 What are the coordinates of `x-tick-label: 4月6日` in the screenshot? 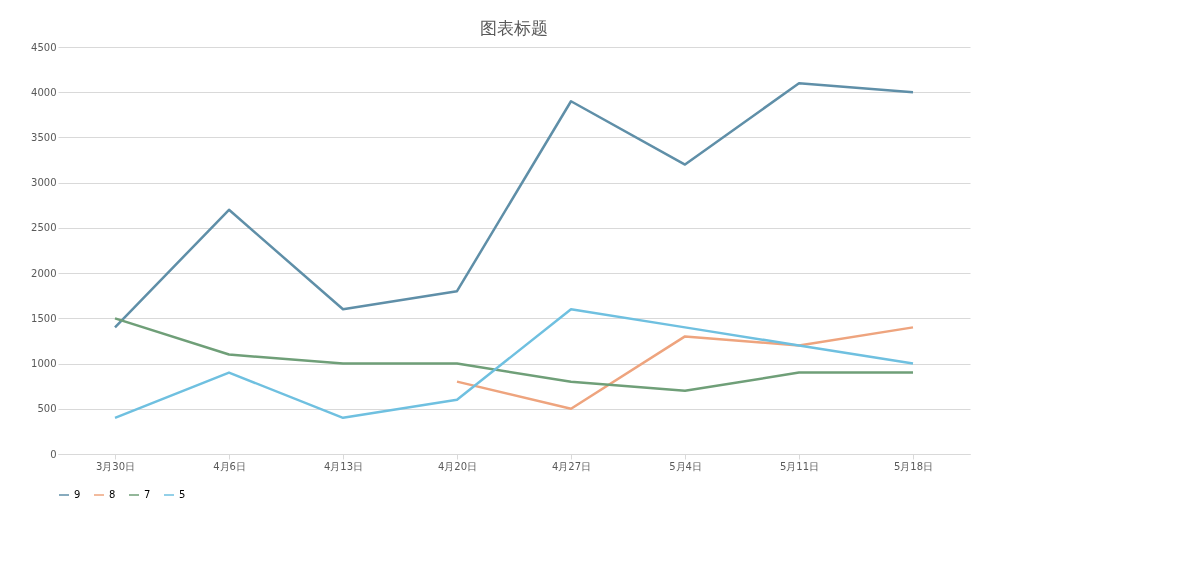 It's located at (229, 466).